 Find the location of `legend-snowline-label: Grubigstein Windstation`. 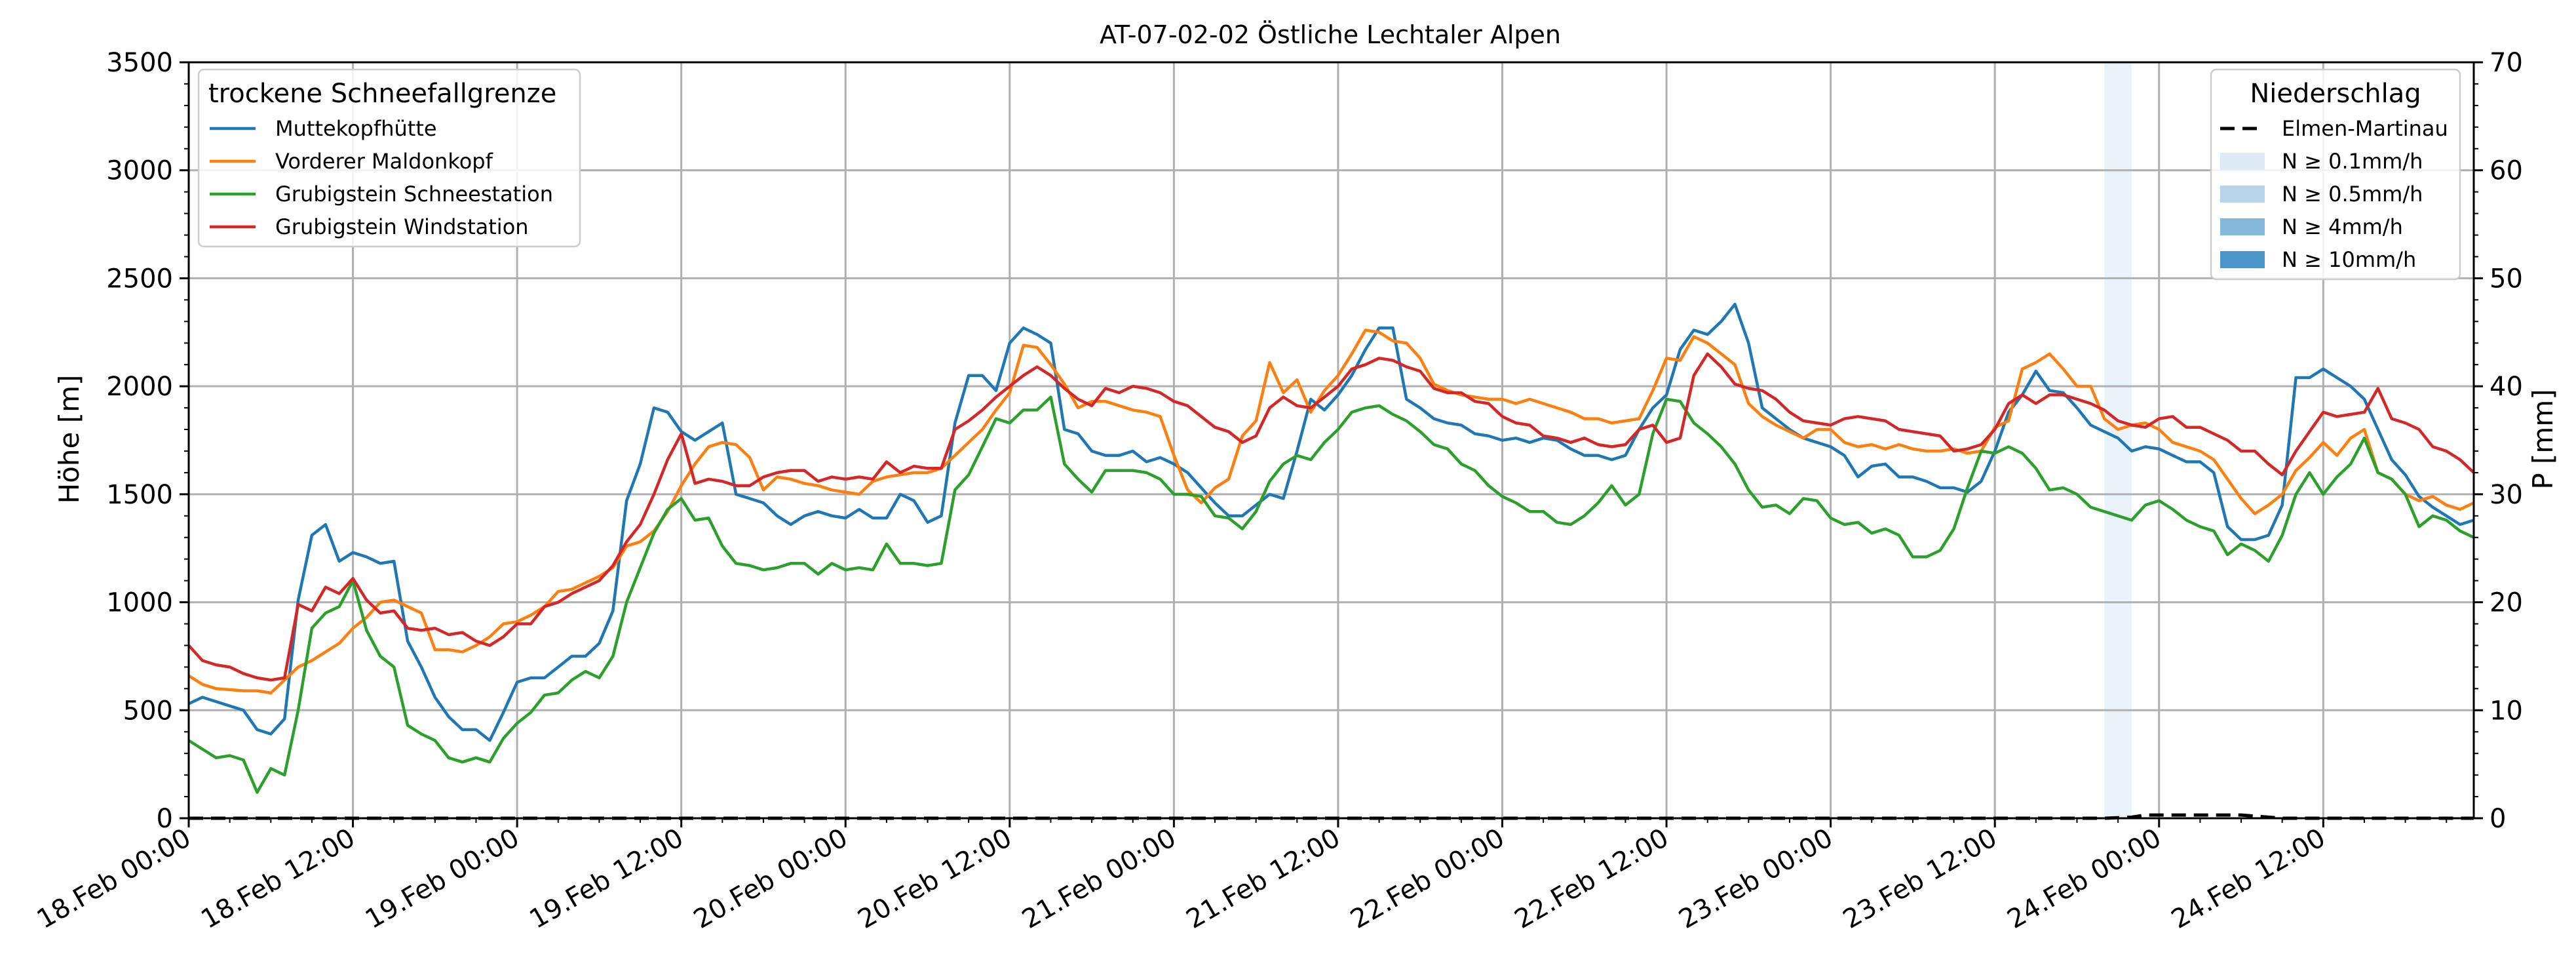

legend-snowline-label: Grubigstein Windstation is located at coordinates (402, 226).